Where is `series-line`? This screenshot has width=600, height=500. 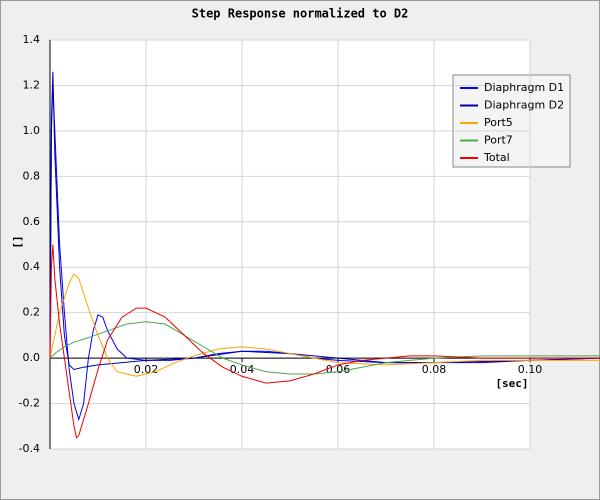
series-line is located at coordinates (324, 348).